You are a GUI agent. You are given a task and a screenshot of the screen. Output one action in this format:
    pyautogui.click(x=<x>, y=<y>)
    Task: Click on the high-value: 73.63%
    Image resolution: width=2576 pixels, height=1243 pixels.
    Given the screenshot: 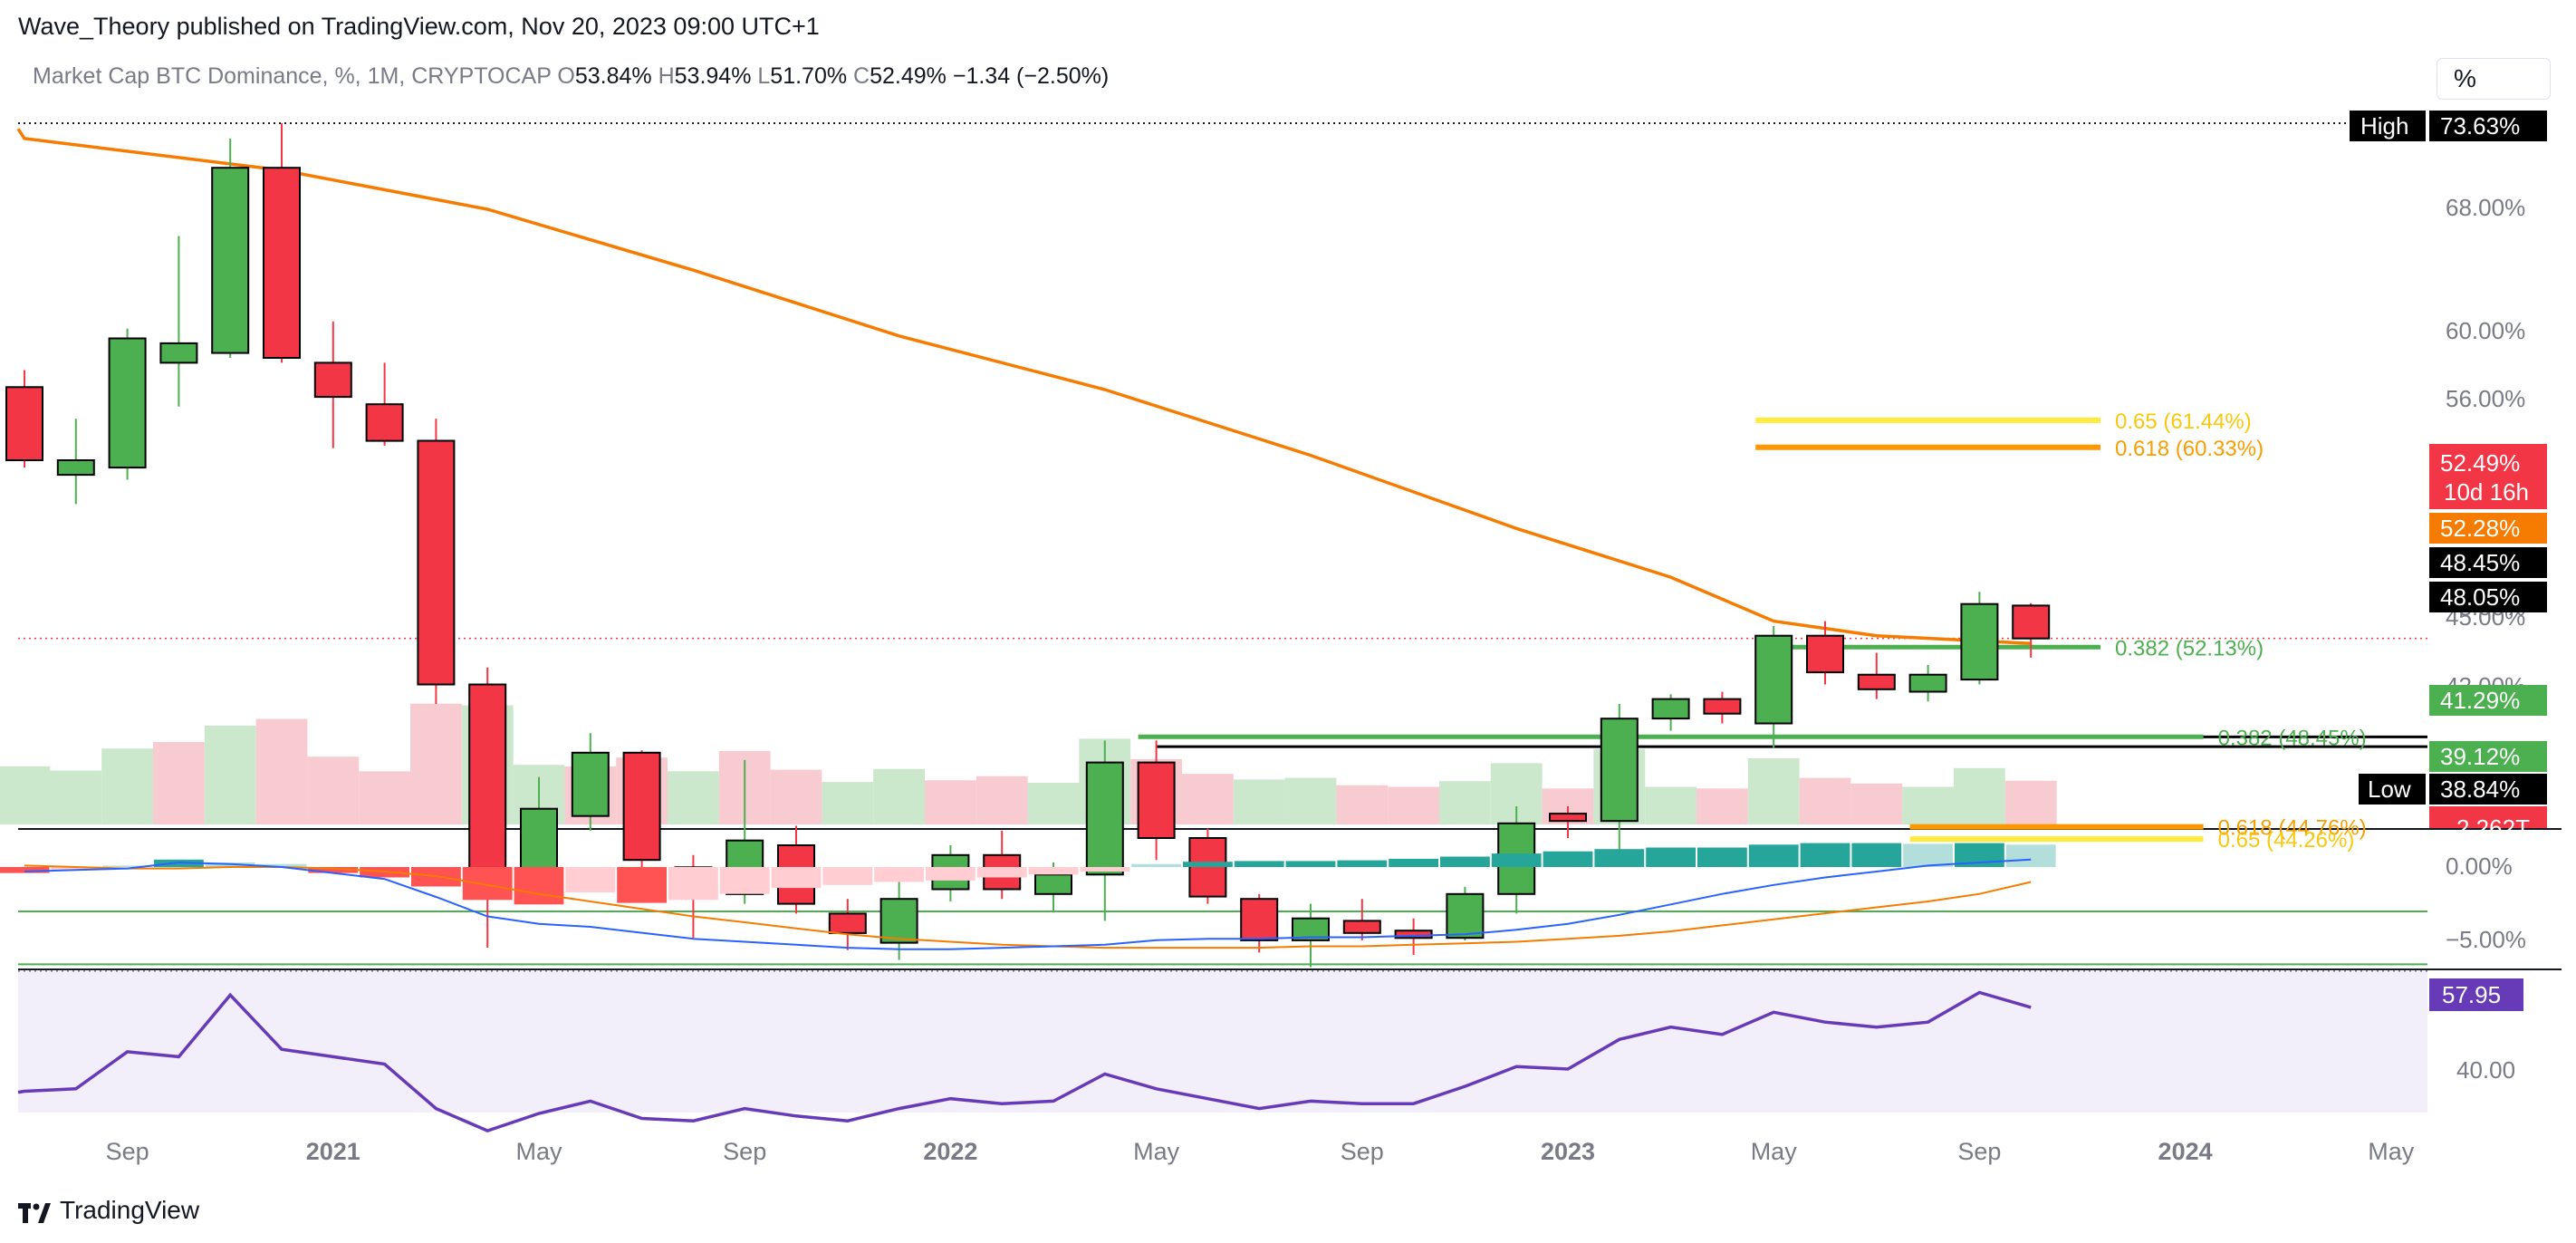 What is the action you would take?
    pyautogui.click(x=2480, y=126)
    